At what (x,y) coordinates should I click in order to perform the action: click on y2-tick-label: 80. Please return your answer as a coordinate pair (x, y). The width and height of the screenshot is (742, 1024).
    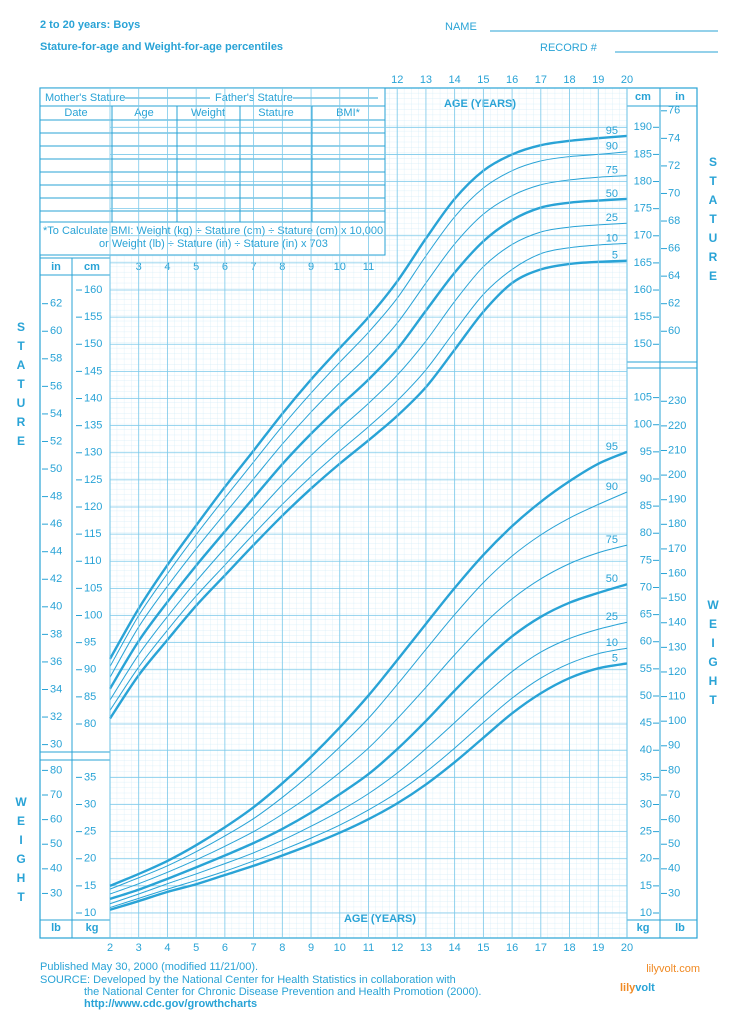
    Looking at the image, I should click on (56, 770).